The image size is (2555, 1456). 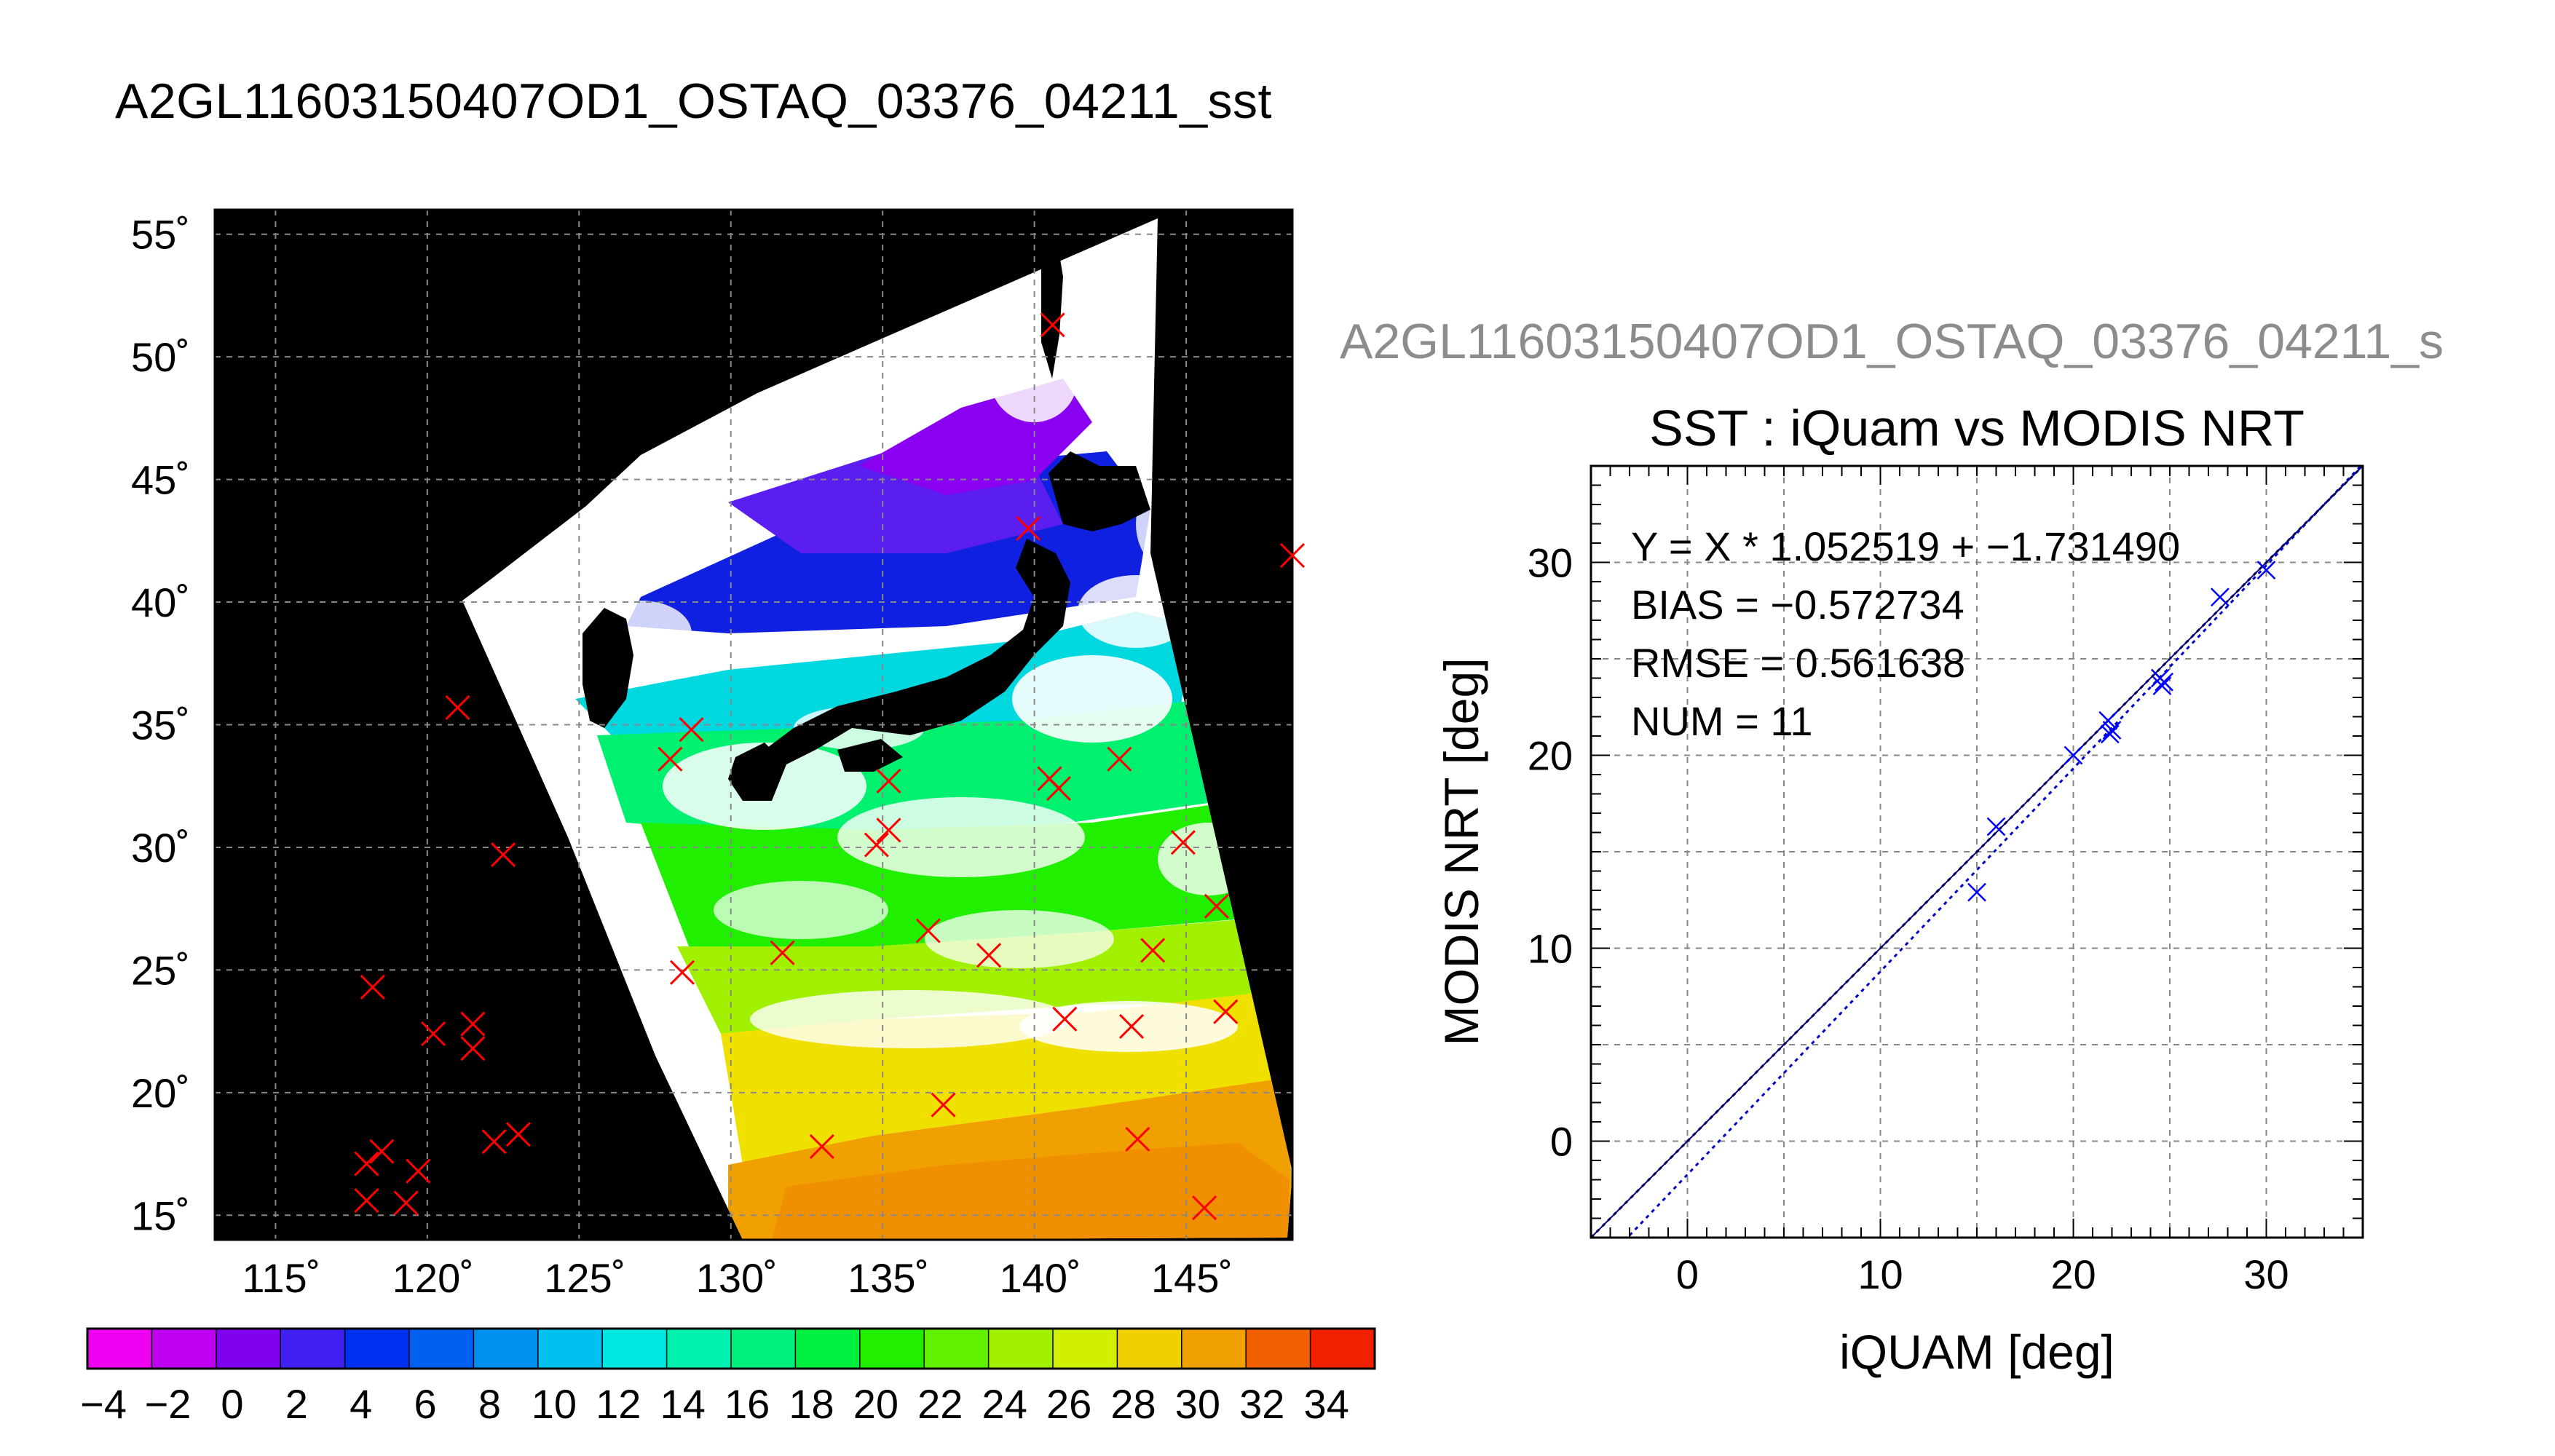 I want to click on scatter-y-label: MODIS NRT [deg], so click(x=1461, y=851).